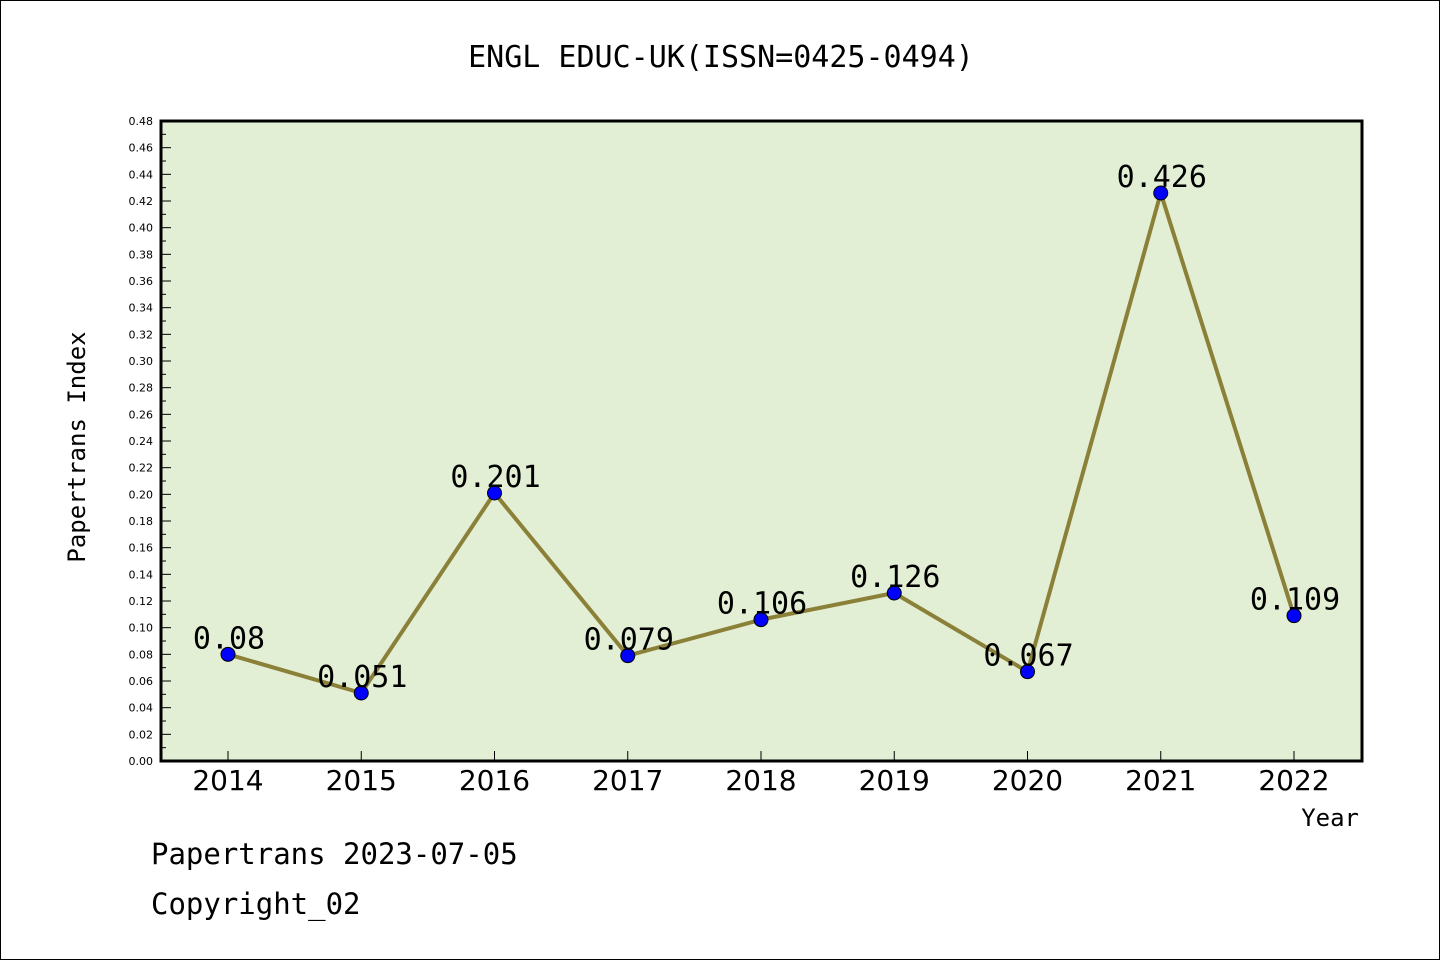 Image resolution: width=1440 pixels, height=960 pixels. What do you see at coordinates (1330, 818) in the screenshot?
I see `x-axis-label: Year` at bounding box center [1330, 818].